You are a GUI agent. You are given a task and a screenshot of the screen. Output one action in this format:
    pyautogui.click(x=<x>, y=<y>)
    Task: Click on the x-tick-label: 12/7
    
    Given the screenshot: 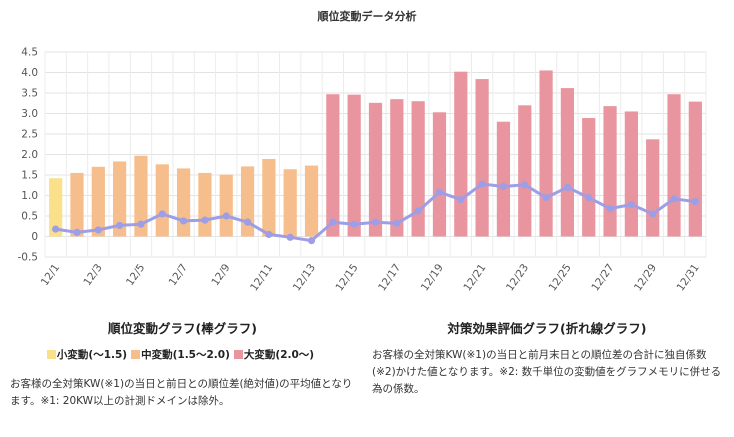 What is the action you would take?
    pyautogui.click(x=178, y=275)
    